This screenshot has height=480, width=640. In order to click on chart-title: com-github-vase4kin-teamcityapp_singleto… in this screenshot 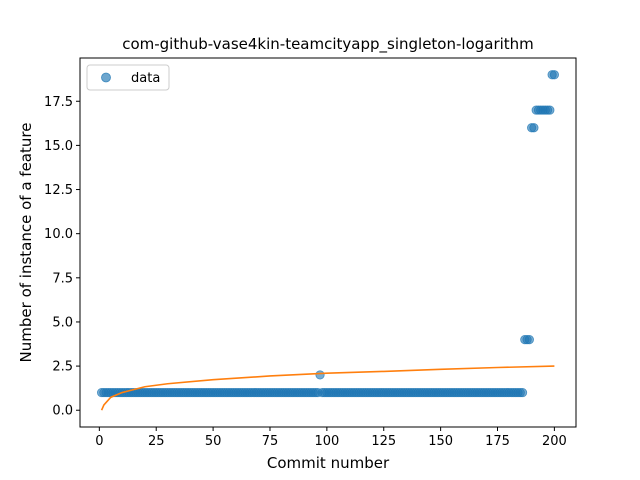, I will do `click(328, 44)`.